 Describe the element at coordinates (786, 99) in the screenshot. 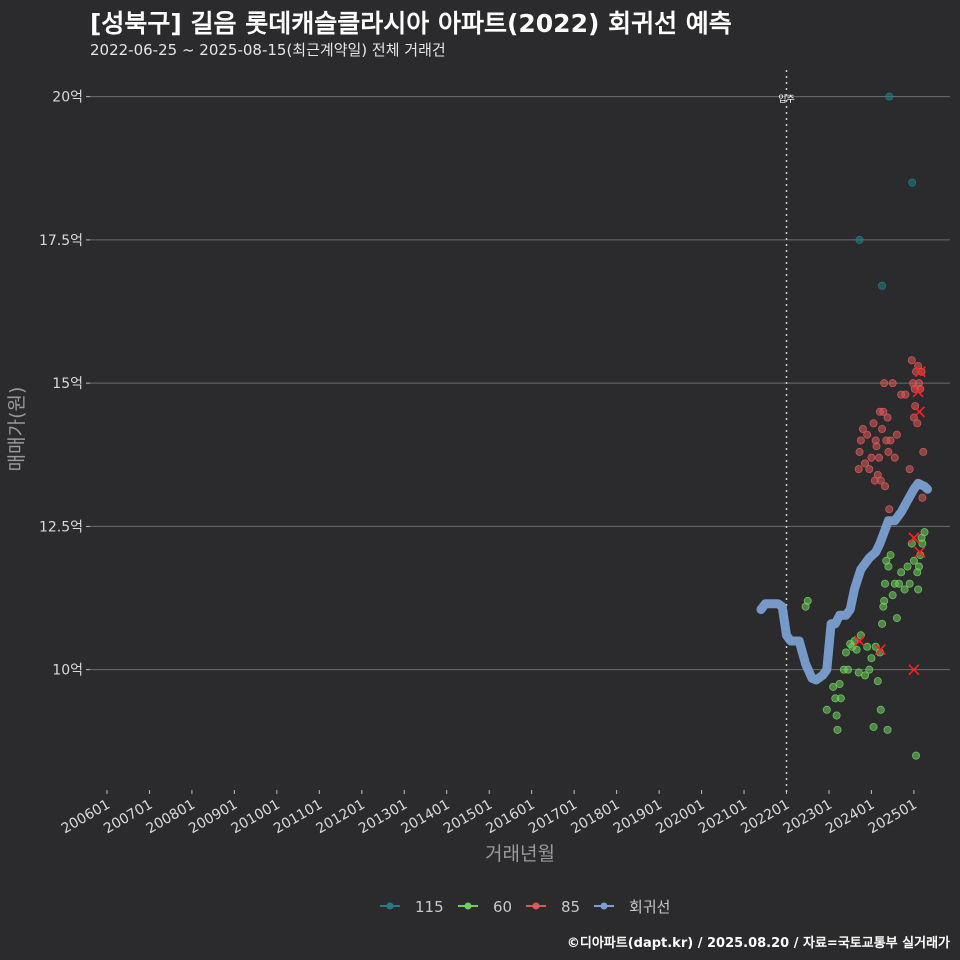

I see `move-in-label: 입주` at that location.